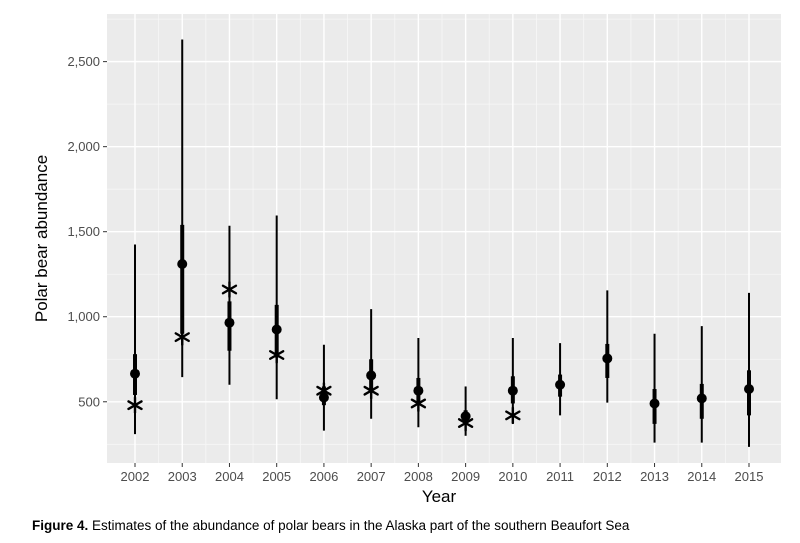  I want to click on x-tick-label: 2010, so click(512, 476).